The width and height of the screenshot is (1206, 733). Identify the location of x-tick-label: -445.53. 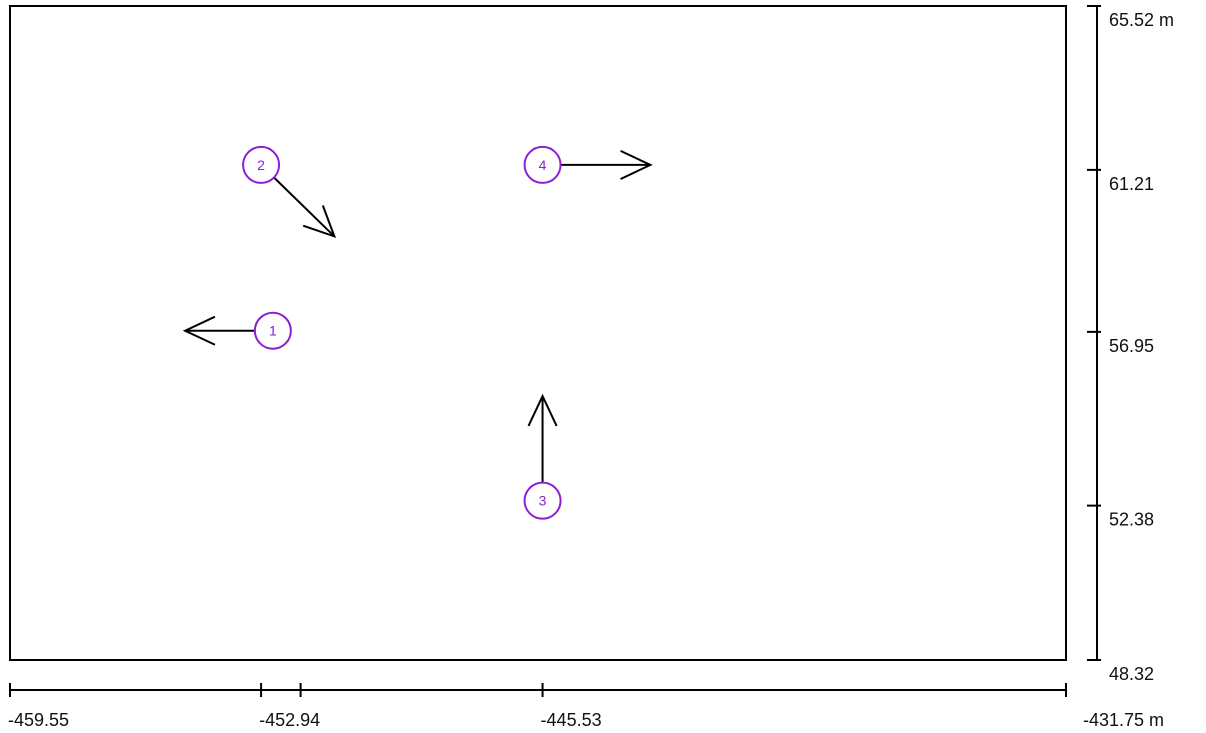
(571, 720).